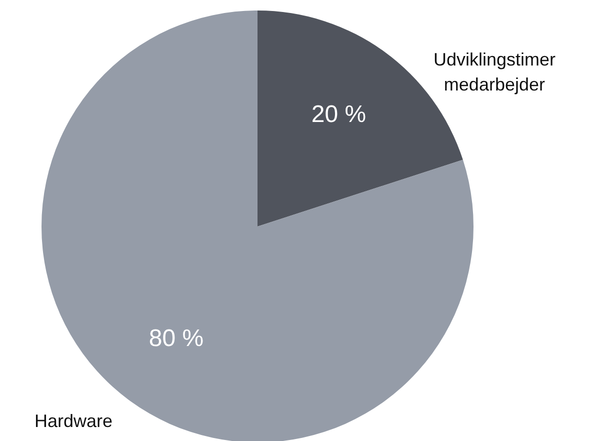 This screenshot has width=600, height=441. I want to click on data-label: 80 %, so click(176, 338).